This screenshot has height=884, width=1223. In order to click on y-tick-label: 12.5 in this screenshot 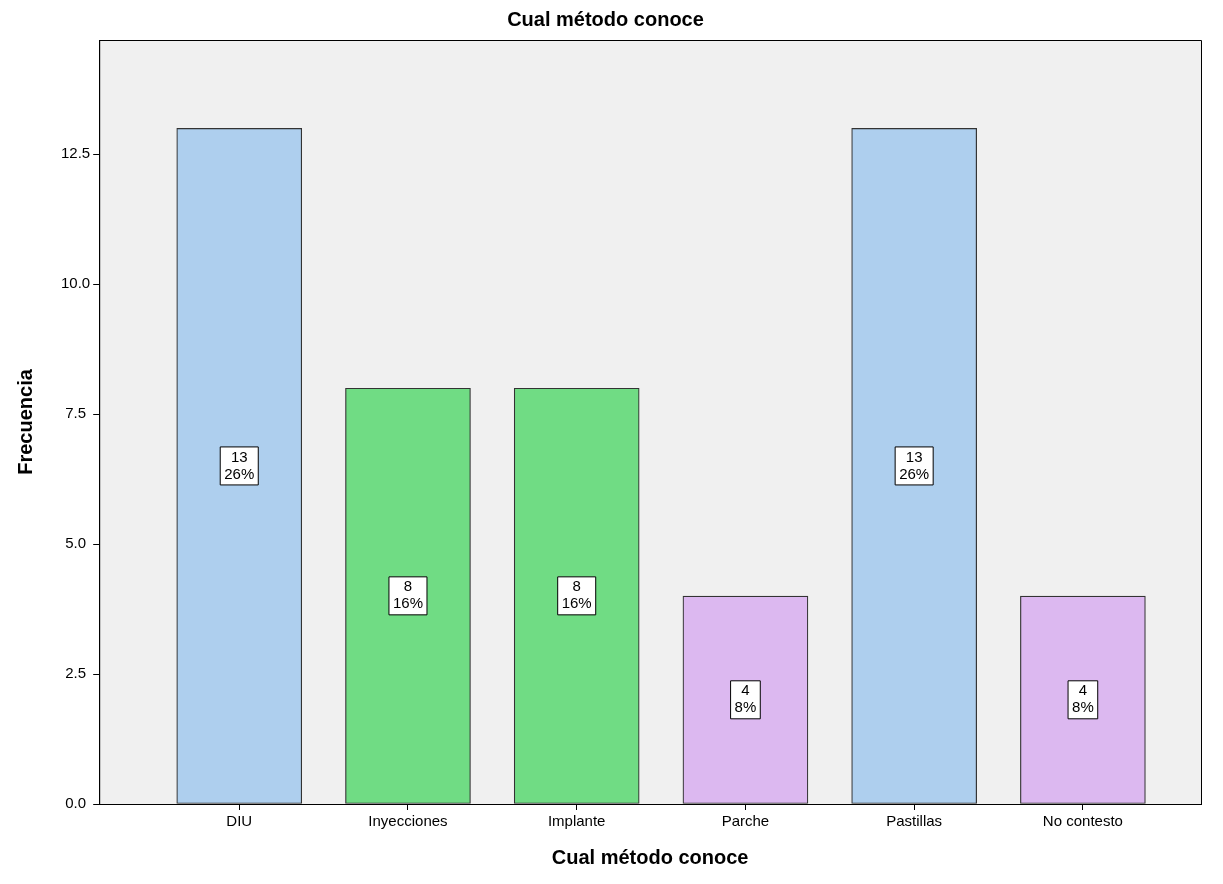, I will do `click(76, 153)`.